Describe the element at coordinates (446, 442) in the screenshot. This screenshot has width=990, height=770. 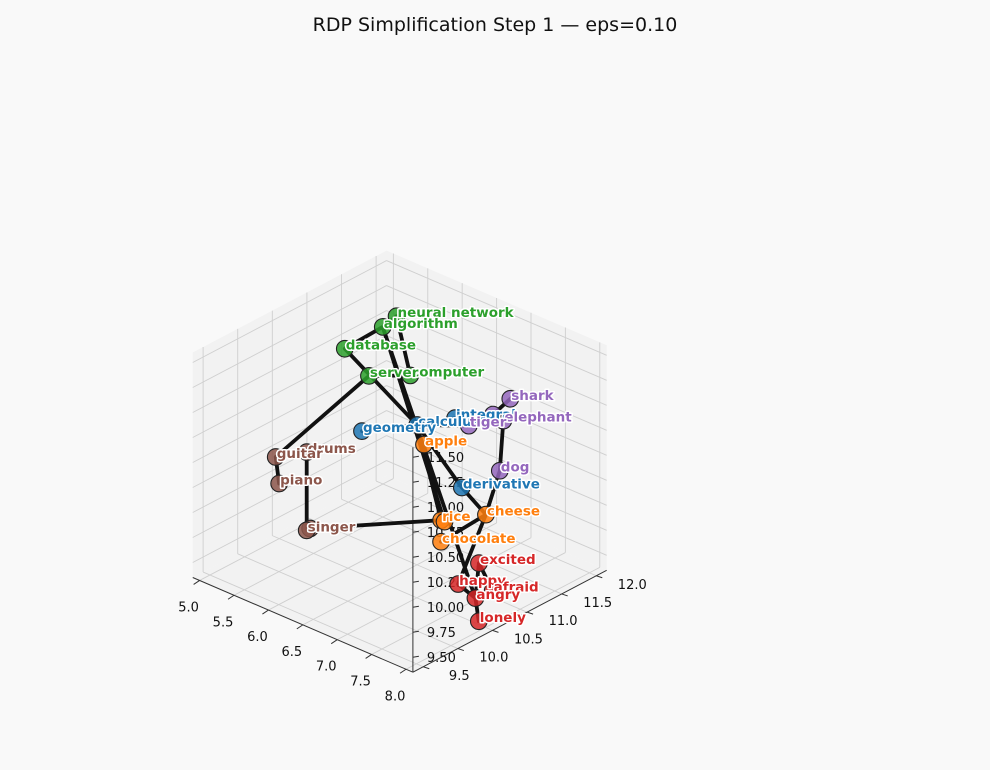
I see `label-apple: apple` at that location.